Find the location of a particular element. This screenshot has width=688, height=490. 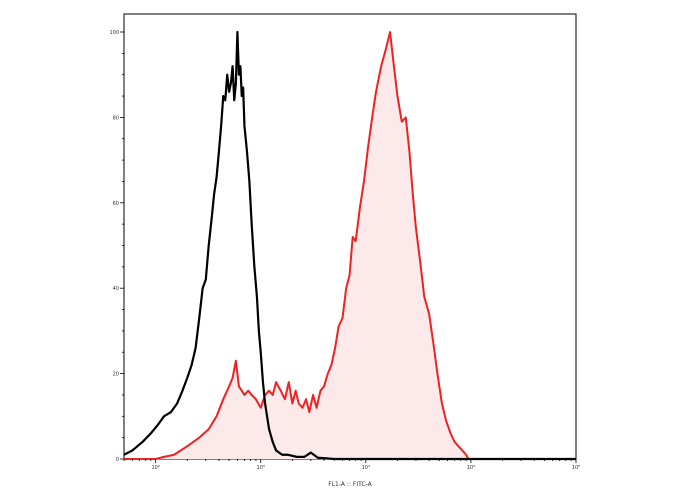

y-tick-label: 0 is located at coordinates (117, 460).